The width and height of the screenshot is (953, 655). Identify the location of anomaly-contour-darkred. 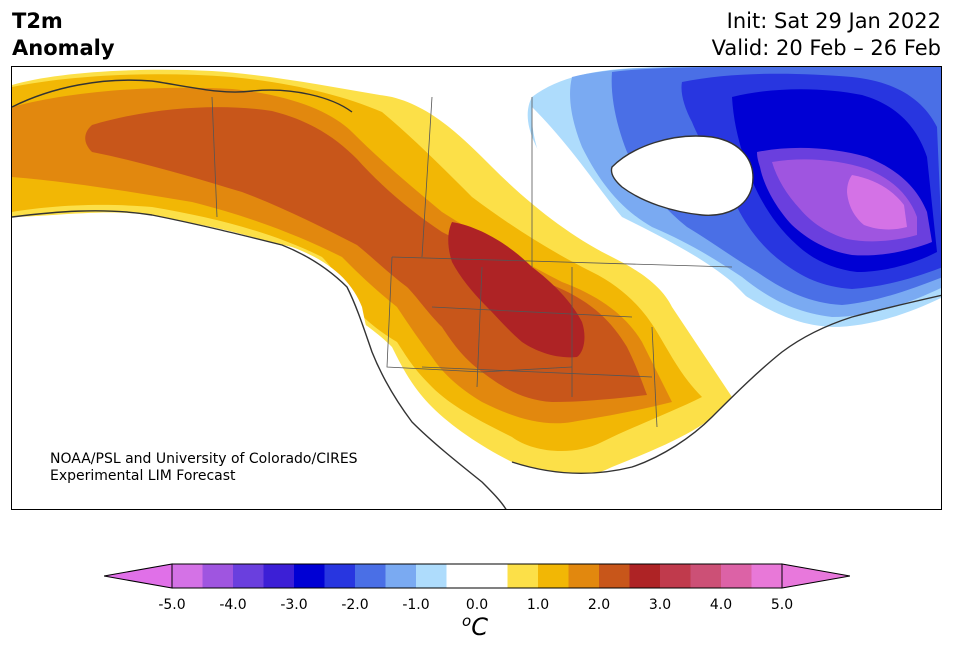
(516, 290).